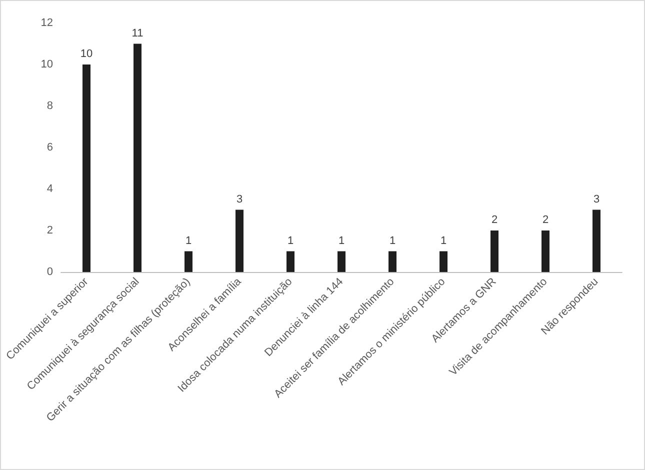  Describe the element at coordinates (49, 106) in the screenshot. I see `y-tick-label: 8` at that location.